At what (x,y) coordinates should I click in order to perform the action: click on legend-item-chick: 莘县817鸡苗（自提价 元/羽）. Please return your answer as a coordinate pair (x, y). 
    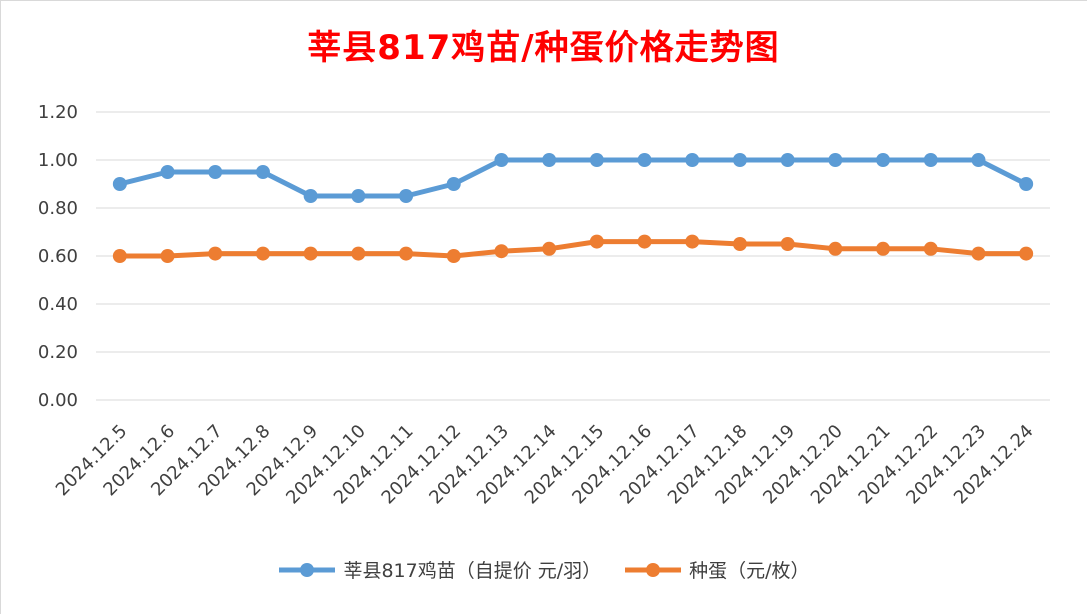
    Looking at the image, I should click on (439, 569).